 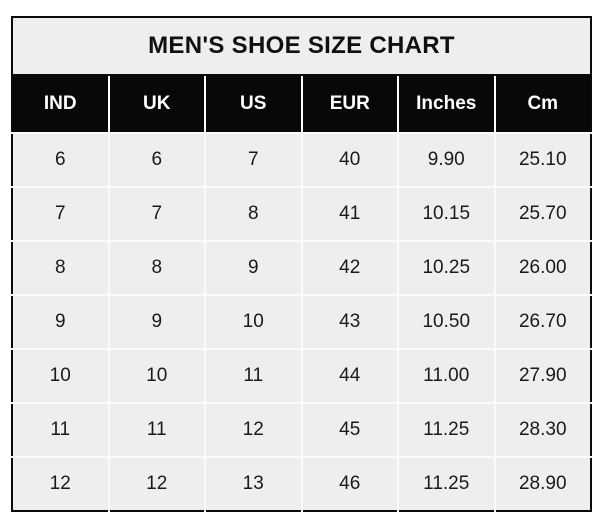 I want to click on cell-ind: 9, so click(x=61, y=321).